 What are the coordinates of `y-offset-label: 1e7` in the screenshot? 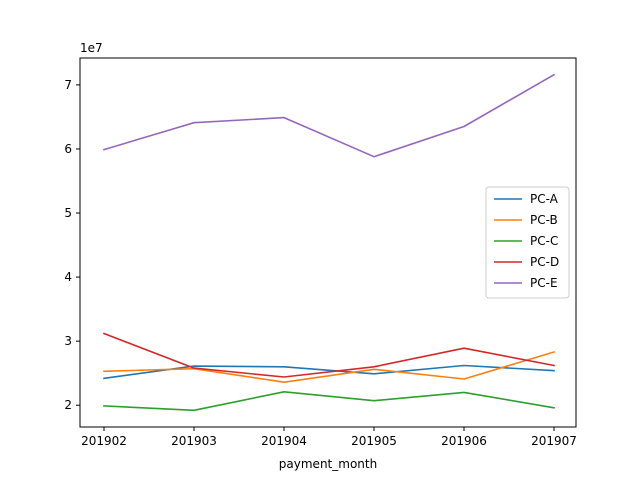 It's located at (91, 48).